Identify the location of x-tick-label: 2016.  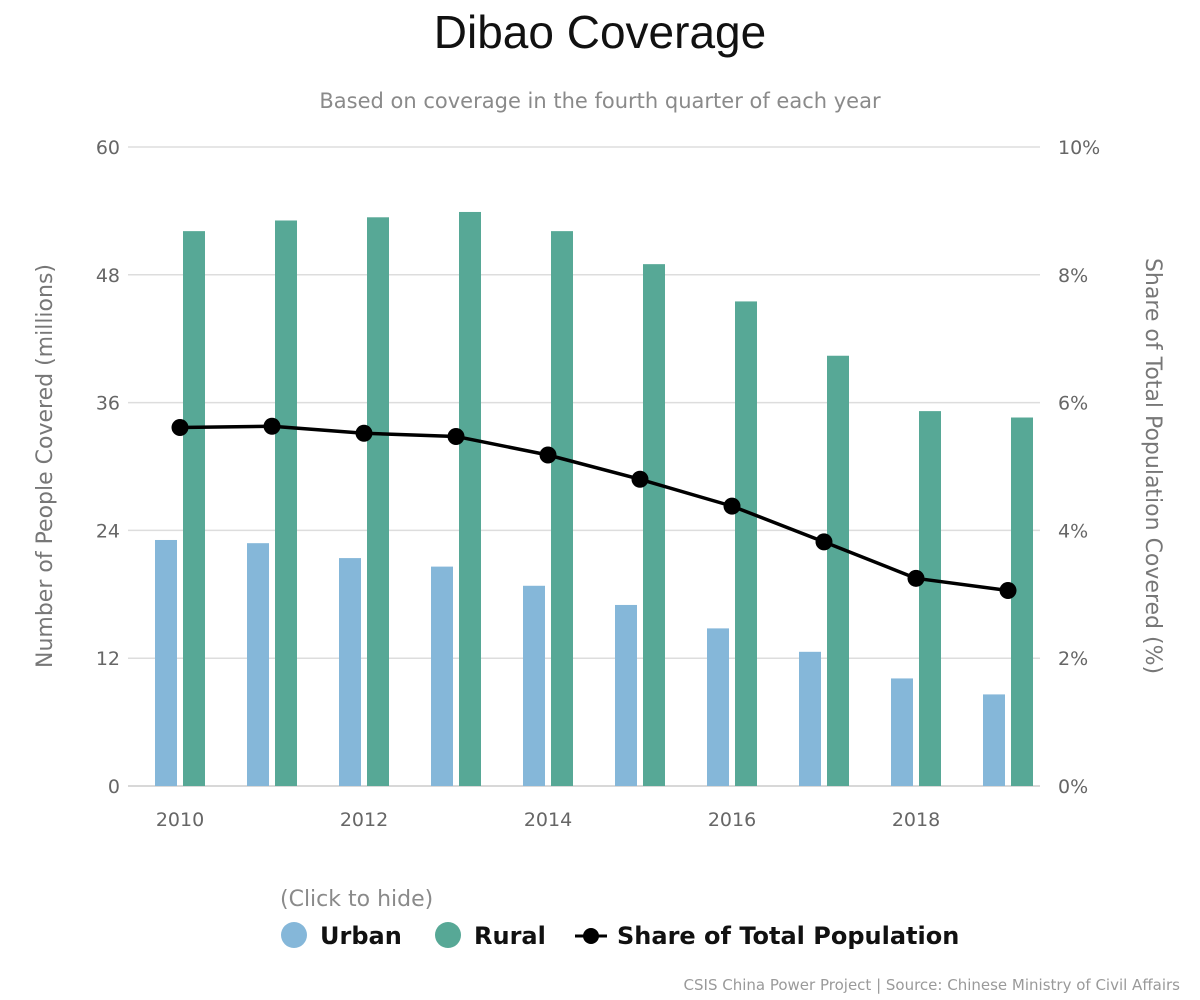
(732, 820).